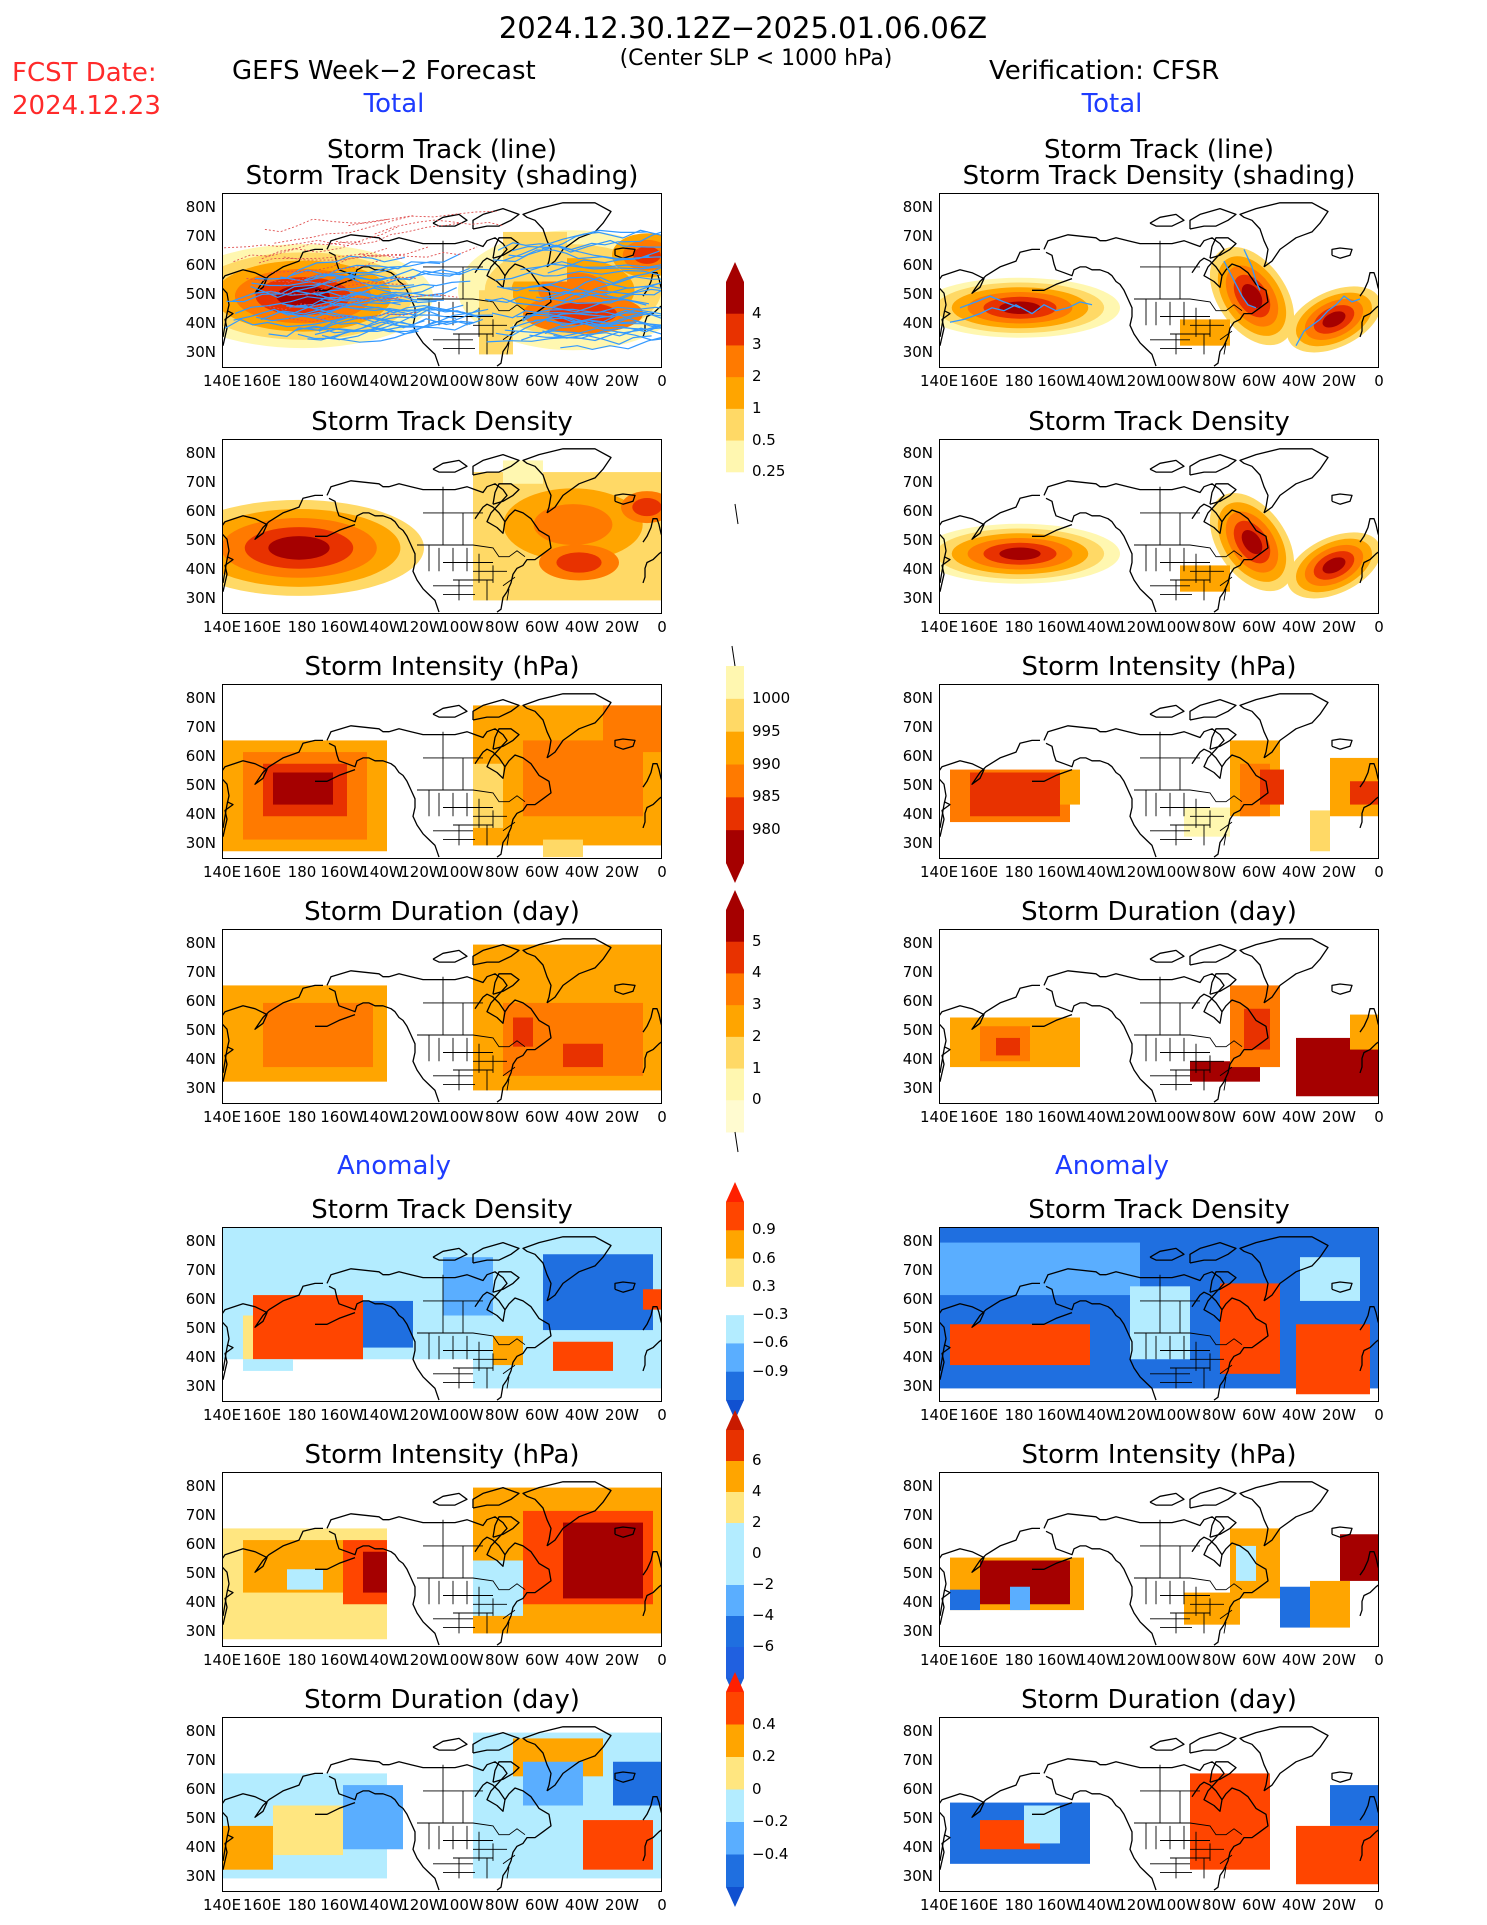  Describe the element at coordinates (757, 1522) in the screenshot. I see `intensity-anomaly-colorbar-label: 2` at that location.